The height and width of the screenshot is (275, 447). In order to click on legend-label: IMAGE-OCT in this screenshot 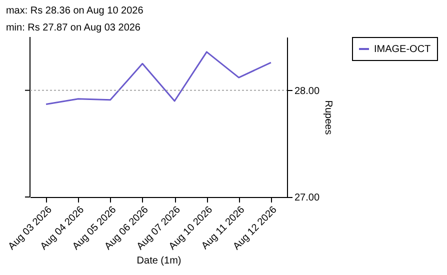, I will do `click(402, 49)`.